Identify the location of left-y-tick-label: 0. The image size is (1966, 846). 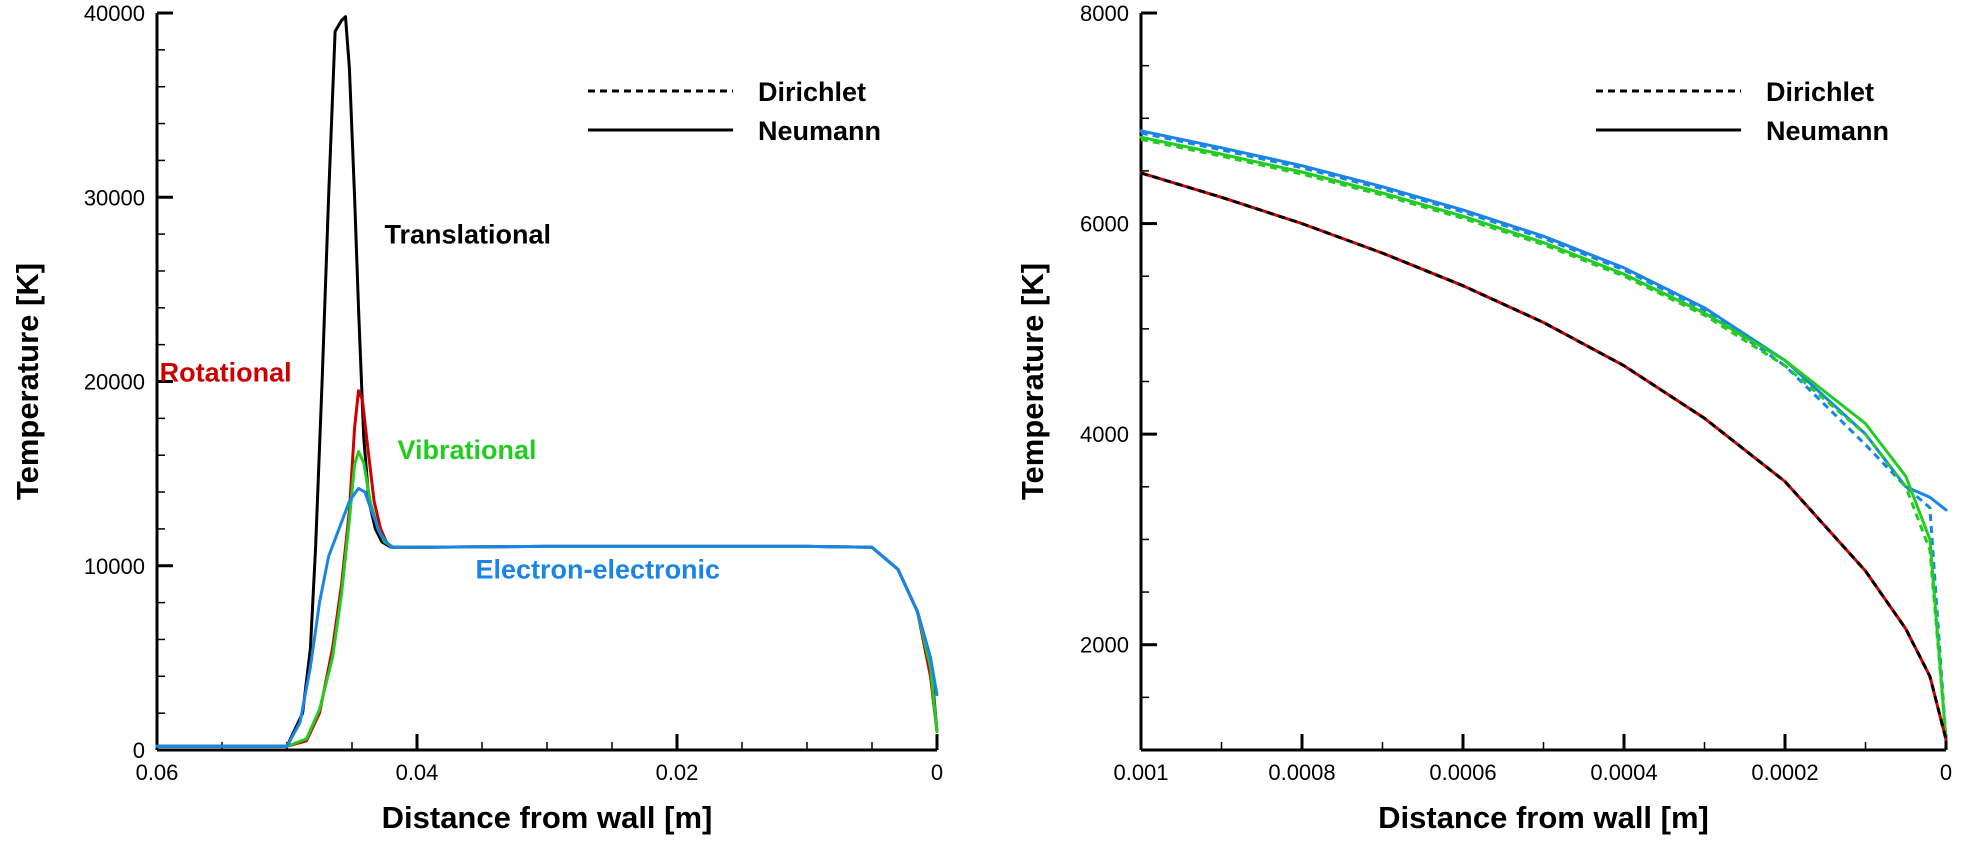
(139, 750).